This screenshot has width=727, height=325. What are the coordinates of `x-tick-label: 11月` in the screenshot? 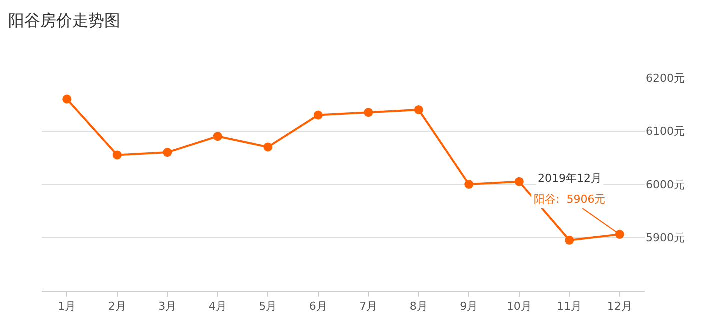 It's located at (569, 307).